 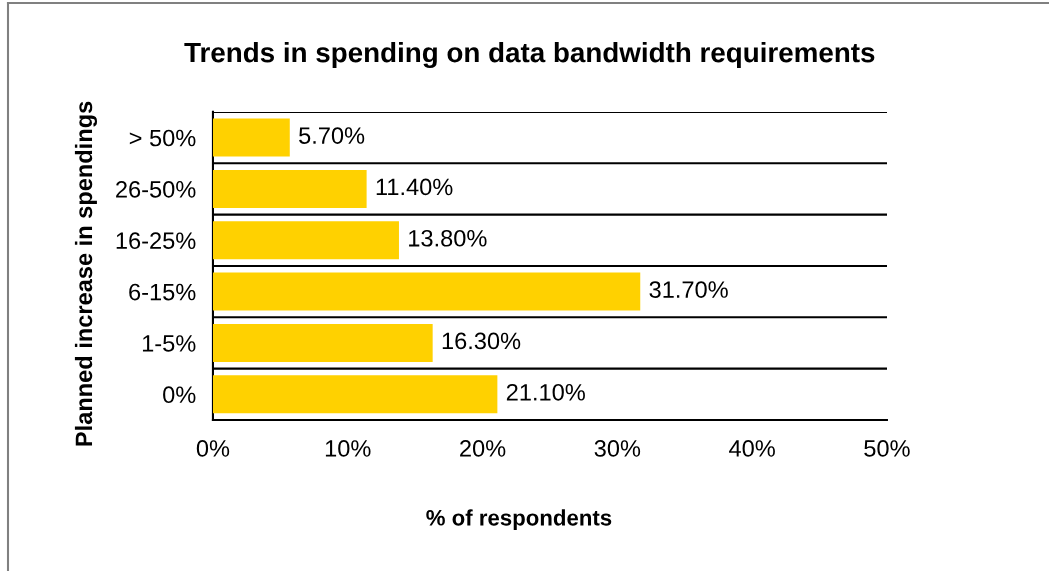 What do you see at coordinates (348, 448) in the screenshot?
I see `x-tick-label: 10%` at bounding box center [348, 448].